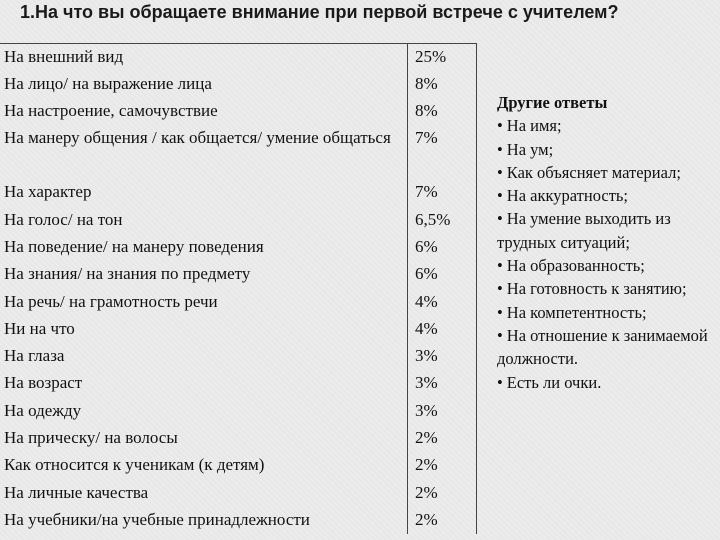 The image size is (720, 540). I want to click on table-row: На возраст 3%, so click(238, 384).